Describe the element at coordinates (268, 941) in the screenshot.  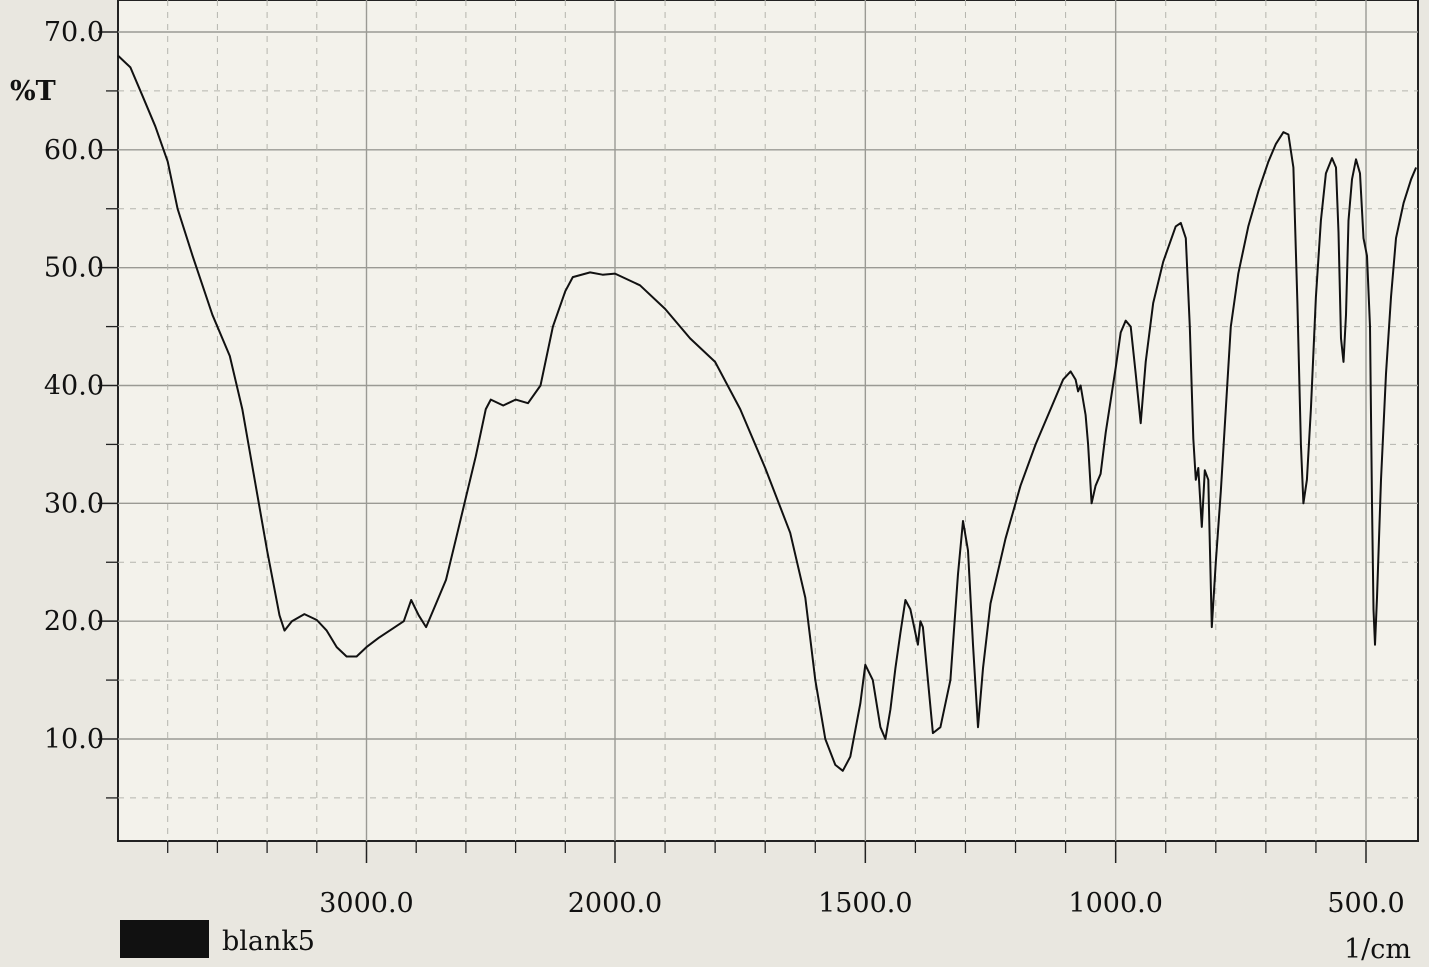
I see `legend-label: blank5` at that location.